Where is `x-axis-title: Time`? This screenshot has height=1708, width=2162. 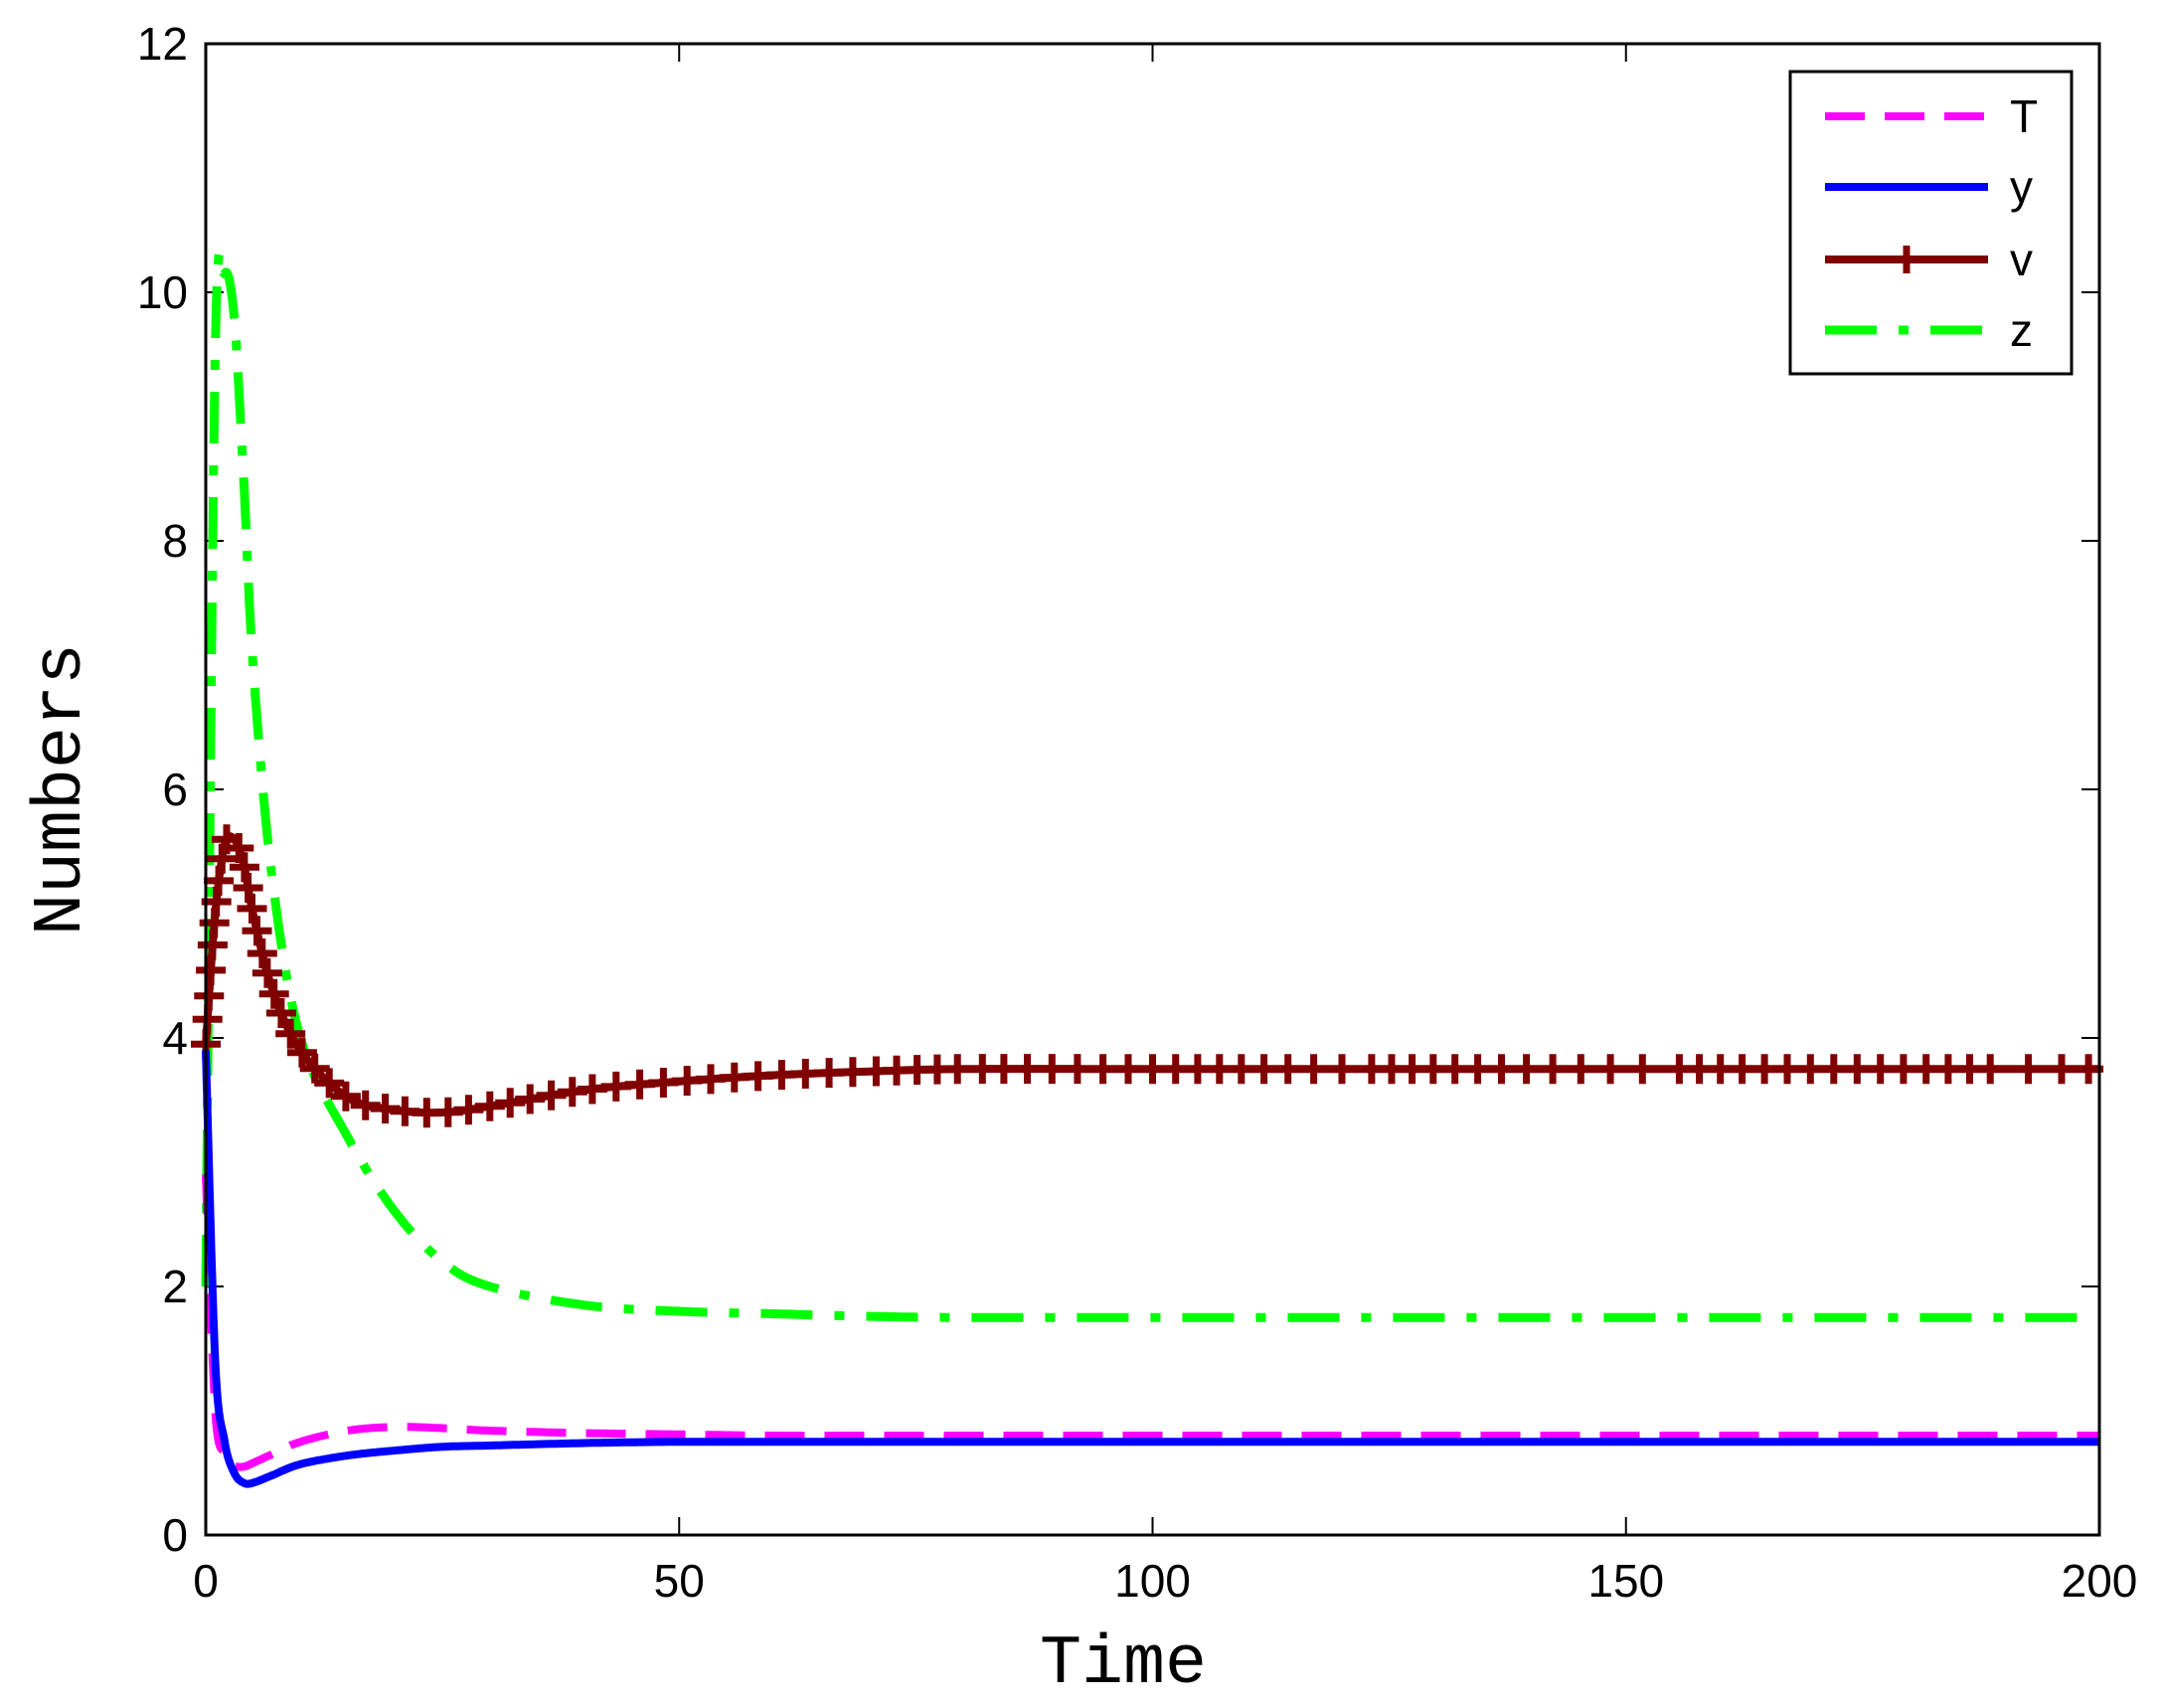 x-axis-title: Time is located at coordinates (1123, 1664).